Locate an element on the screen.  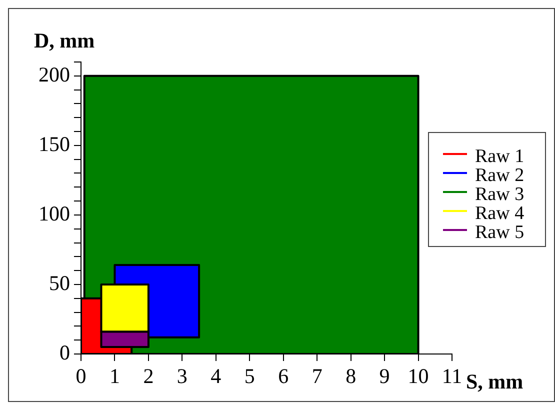
legend-label: Raw 5 is located at coordinates (499, 232).